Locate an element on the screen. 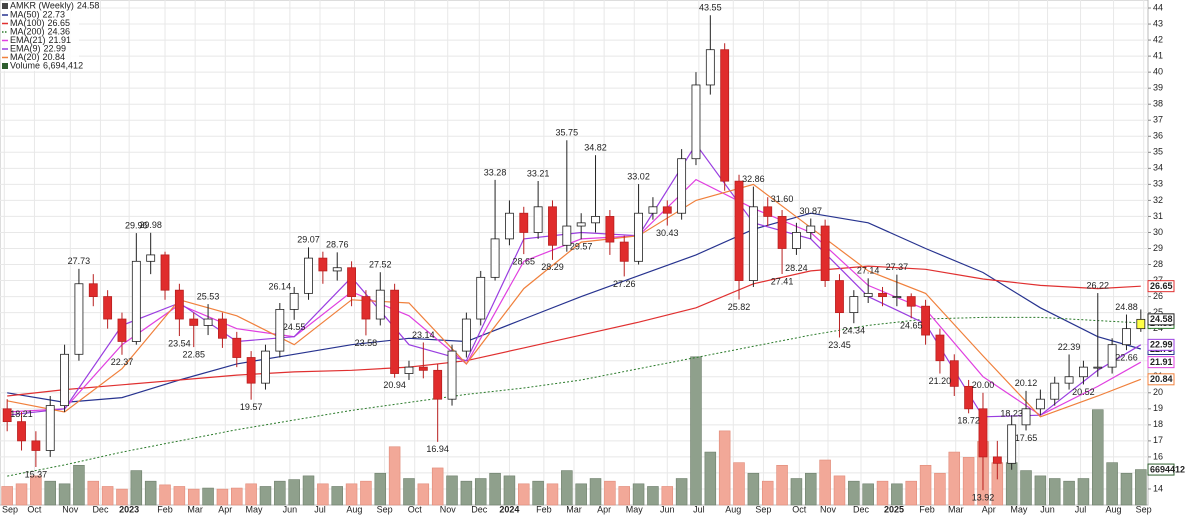 The width and height of the screenshot is (1200, 516). legend-name: MA(100) is located at coordinates (27, 23).